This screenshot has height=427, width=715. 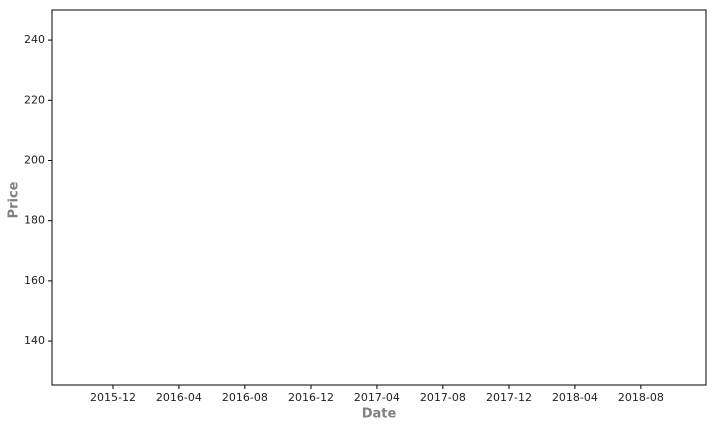 What do you see at coordinates (245, 397) in the screenshot?
I see `x-tick-label: 2016-08` at bounding box center [245, 397].